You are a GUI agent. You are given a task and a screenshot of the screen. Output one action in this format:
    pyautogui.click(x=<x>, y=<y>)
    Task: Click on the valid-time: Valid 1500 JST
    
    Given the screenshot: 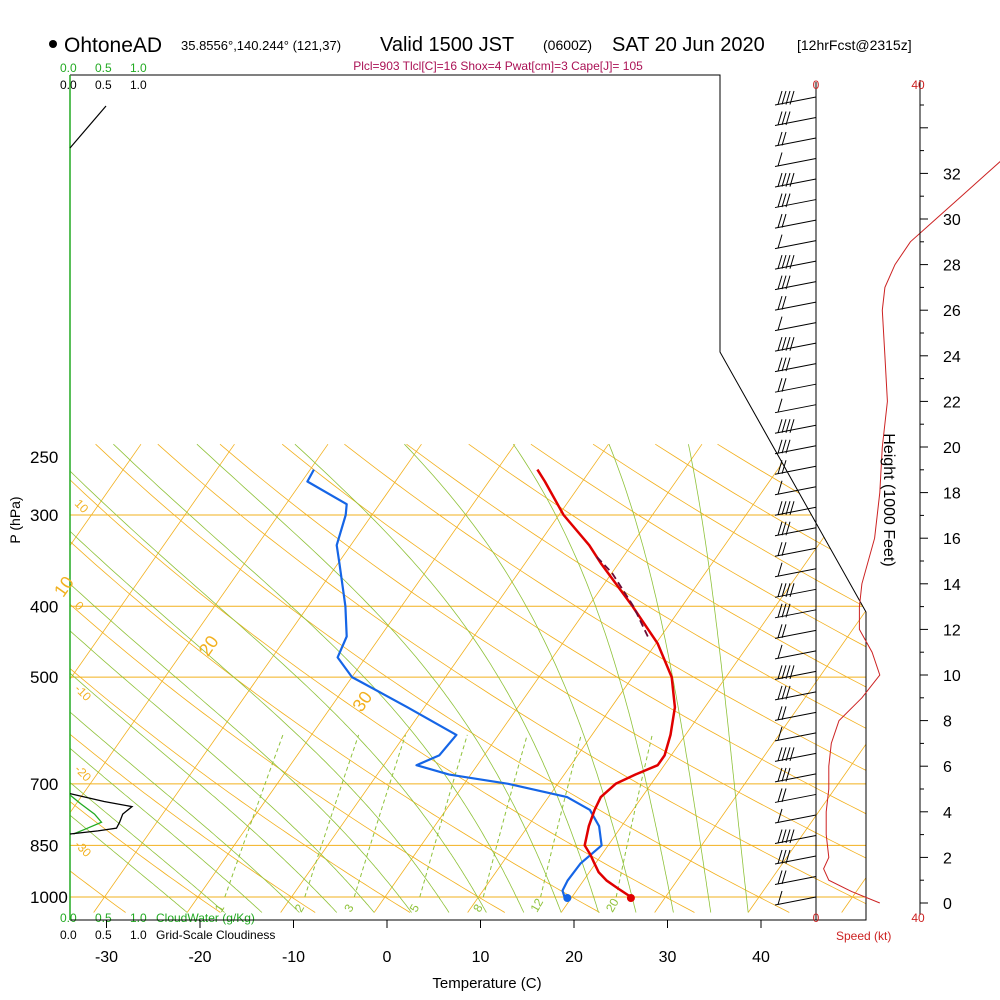 What is the action you would take?
    pyautogui.click(x=447, y=45)
    